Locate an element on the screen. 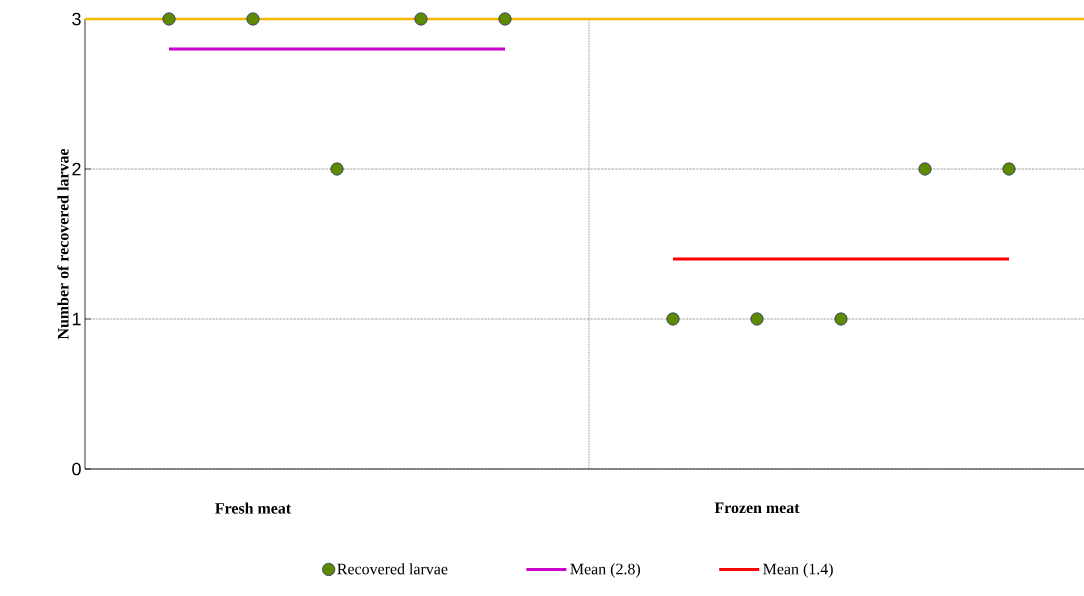 The height and width of the screenshot is (596, 1084). legend-label: Mean (1.4) is located at coordinates (798, 570).